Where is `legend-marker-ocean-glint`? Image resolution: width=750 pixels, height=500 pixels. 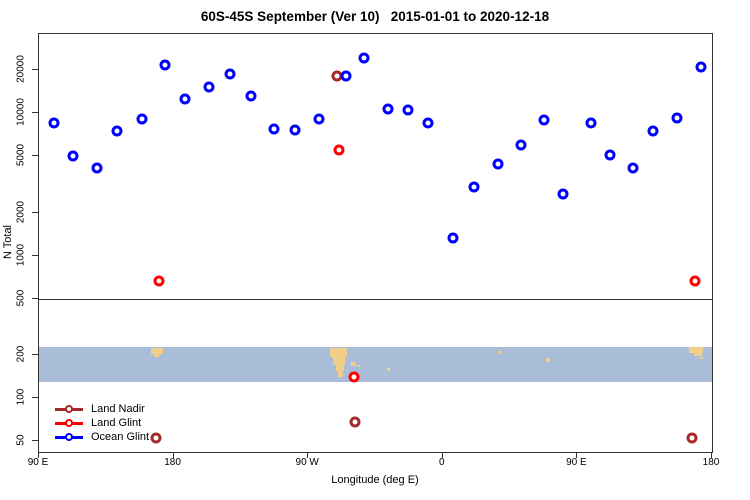 legend-marker-ocean-glint is located at coordinates (69, 437).